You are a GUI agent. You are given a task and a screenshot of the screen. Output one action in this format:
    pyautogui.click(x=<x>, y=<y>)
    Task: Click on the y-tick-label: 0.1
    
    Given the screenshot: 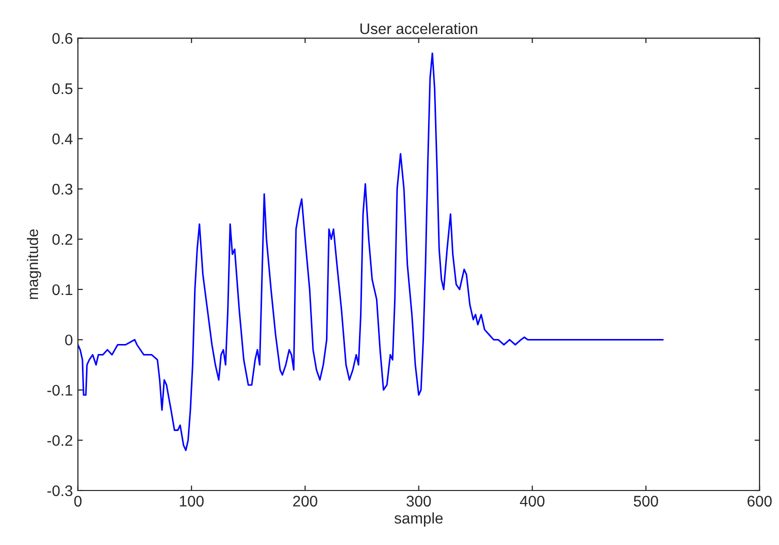 What is the action you would take?
    pyautogui.click(x=62, y=290)
    